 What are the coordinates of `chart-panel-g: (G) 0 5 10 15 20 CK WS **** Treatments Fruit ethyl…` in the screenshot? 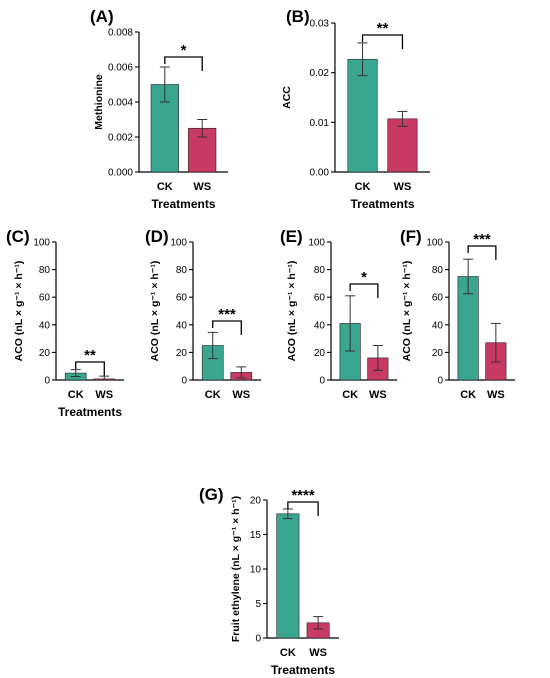 It's located at (269, 581).